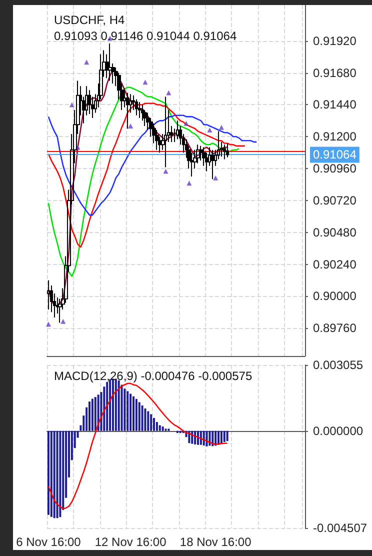 This screenshot has height=556, width=372. What do you see at coordinates (335, 105) in the screenshot?
I see `y-tick-label: 0.91440` at bounding box center [335, 105].